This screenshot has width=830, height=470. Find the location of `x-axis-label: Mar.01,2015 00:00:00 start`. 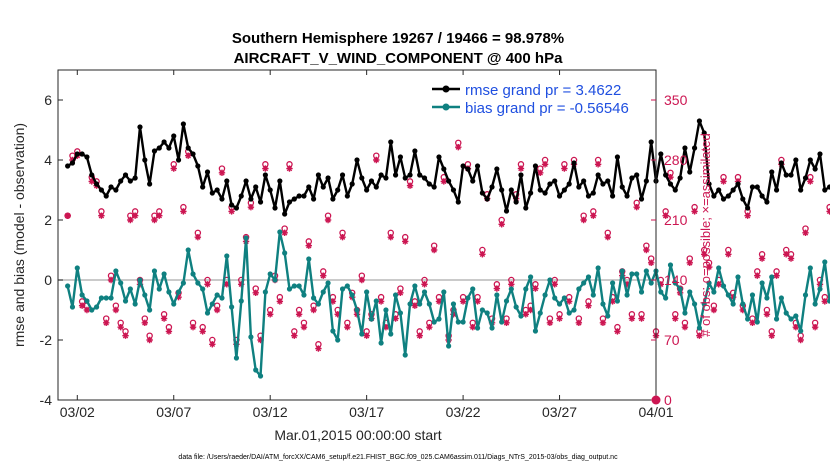

x-axis-label: Mar.01,2015 00:00:00 start is located at coordinates (357, 435).